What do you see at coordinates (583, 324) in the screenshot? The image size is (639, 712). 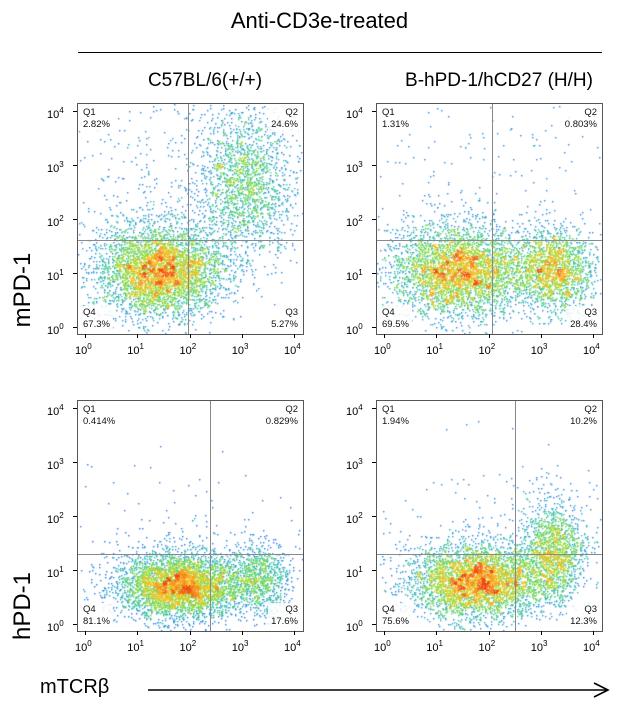 I see `quadrant-percent: 28.4%` at bounding box center [583, 324].